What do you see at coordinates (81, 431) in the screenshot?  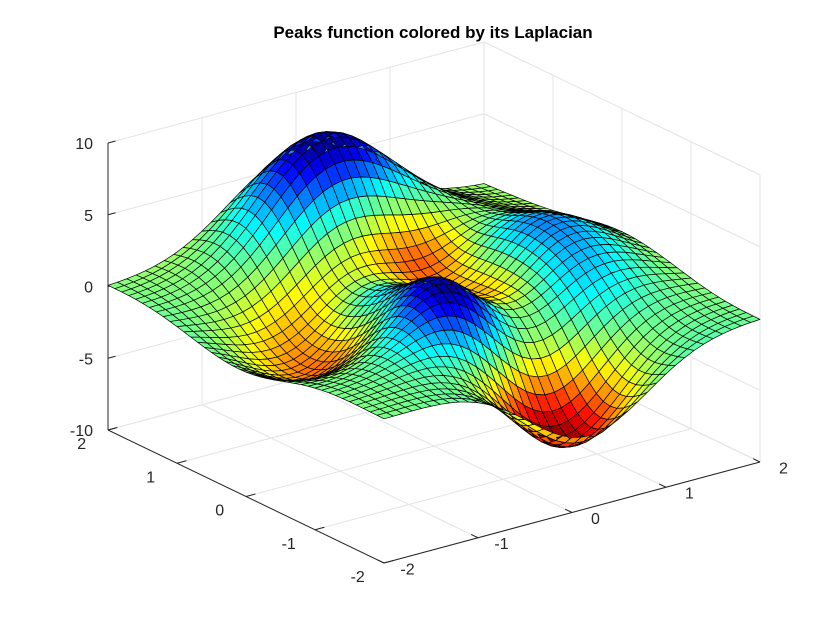 I see `z-tick-label: -10` at bounding box center [81, 431].